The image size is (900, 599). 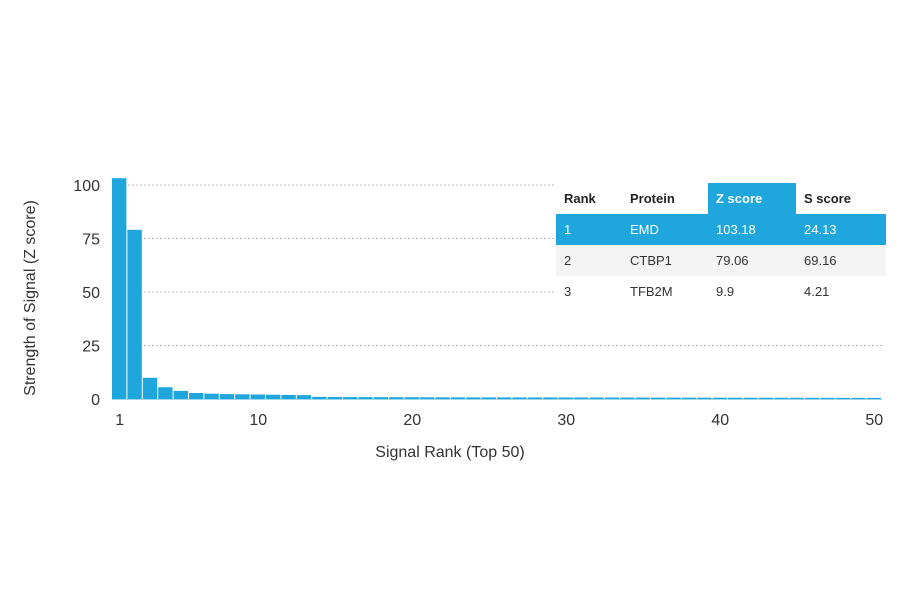 I want to click on x-axis-label: Signal Rank (Top 50), so click(x=449, y=452).